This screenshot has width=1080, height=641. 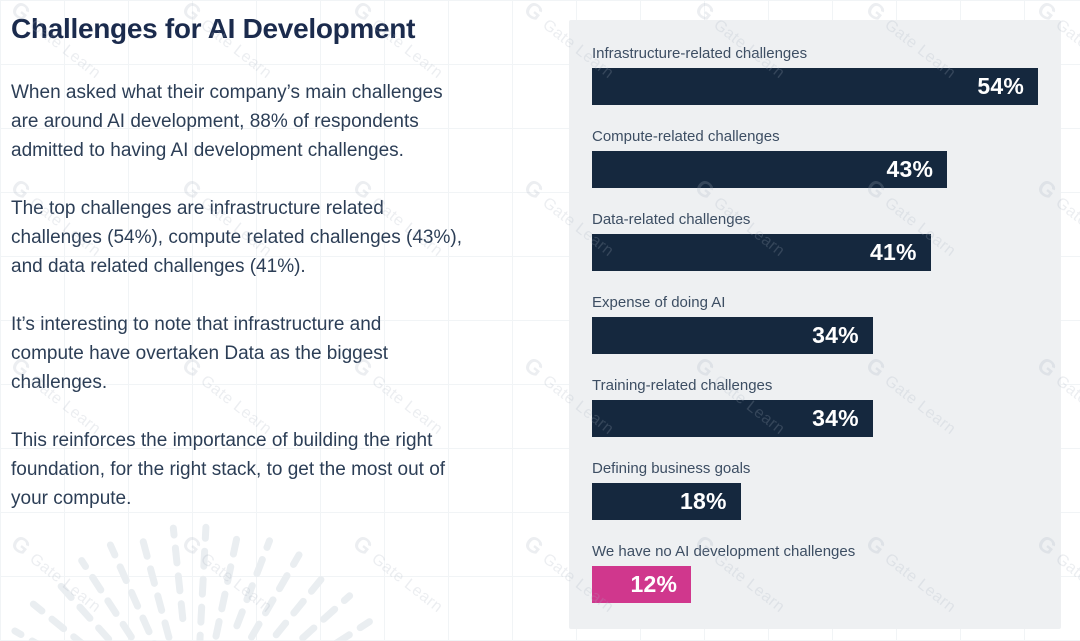 I want to click on bar-value-label: 12%, so click(x=654, y=584).